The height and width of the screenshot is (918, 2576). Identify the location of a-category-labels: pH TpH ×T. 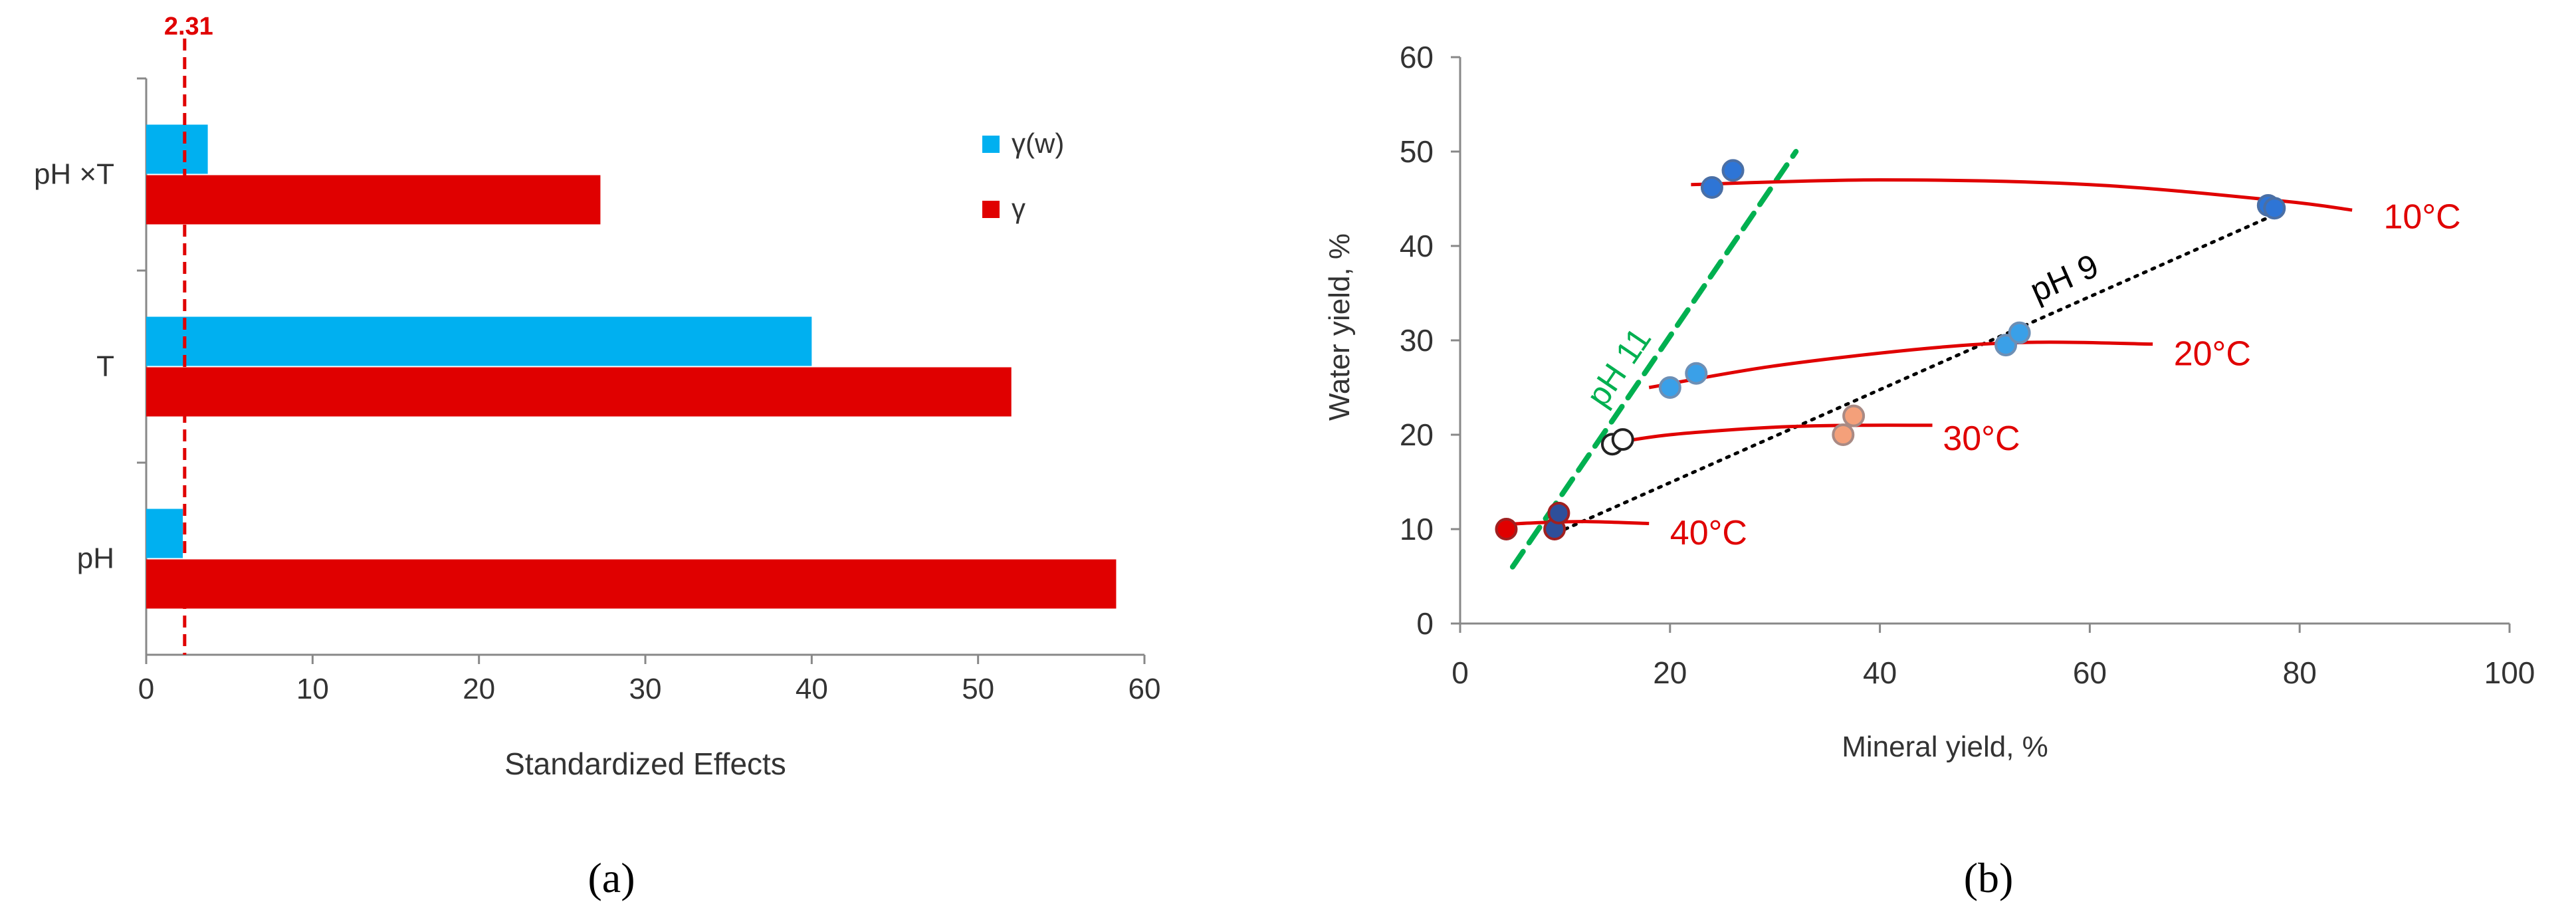
(74, 366).